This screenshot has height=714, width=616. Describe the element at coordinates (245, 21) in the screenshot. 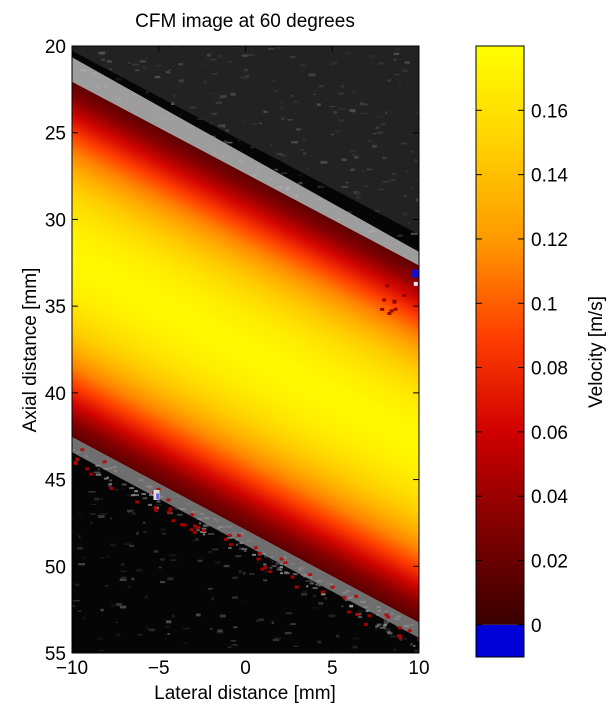

I see `chart-title: CFM image at 60 degrees` at that location.